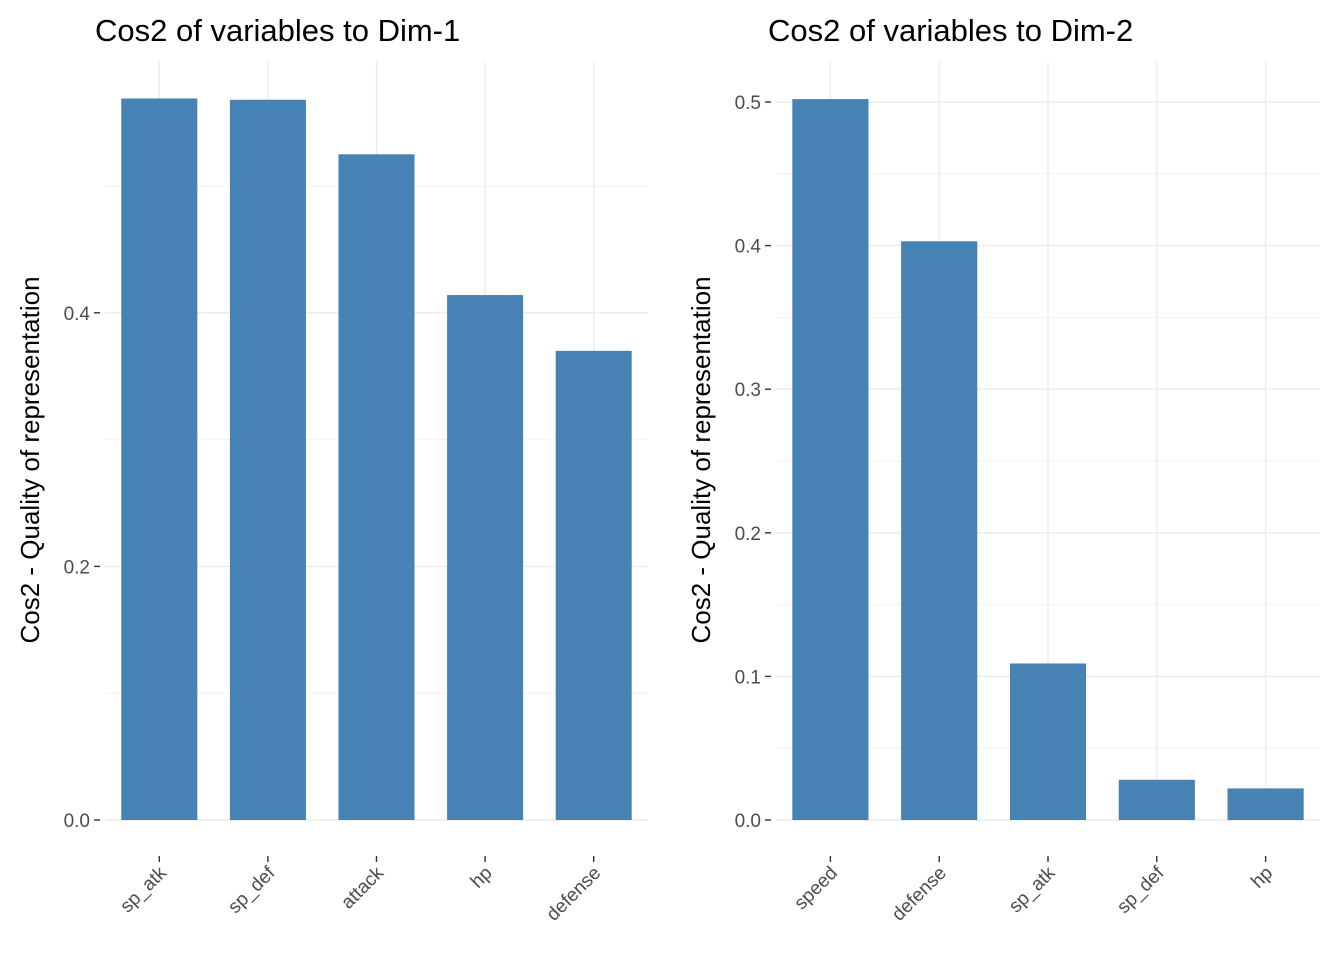 The image size is (1344, 960). I want to click on chart-title: Cos2 of variables to Dim-1, so click(277, 30).